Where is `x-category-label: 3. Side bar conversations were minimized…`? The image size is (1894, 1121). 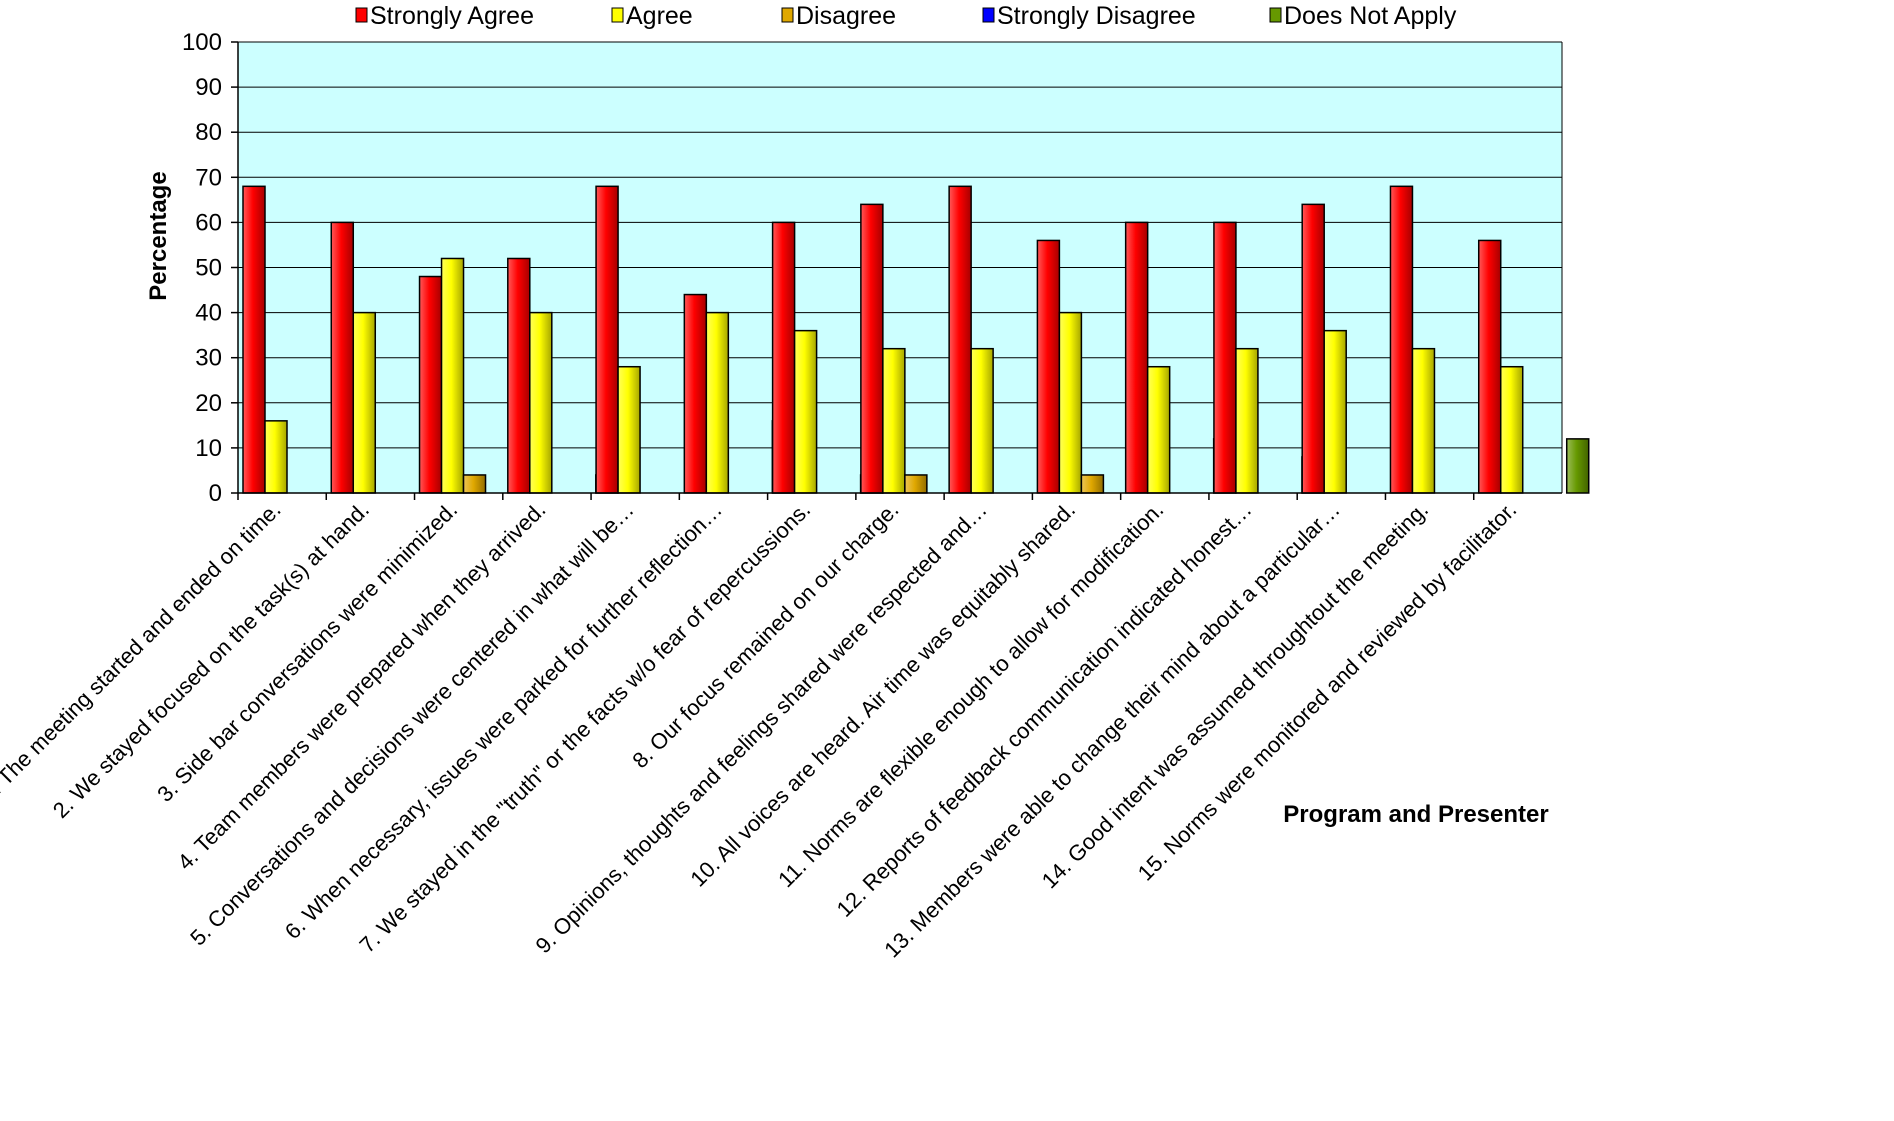 x-category-label: 3. Side bar conversations were minimized… is located at coordinates (307, 652).